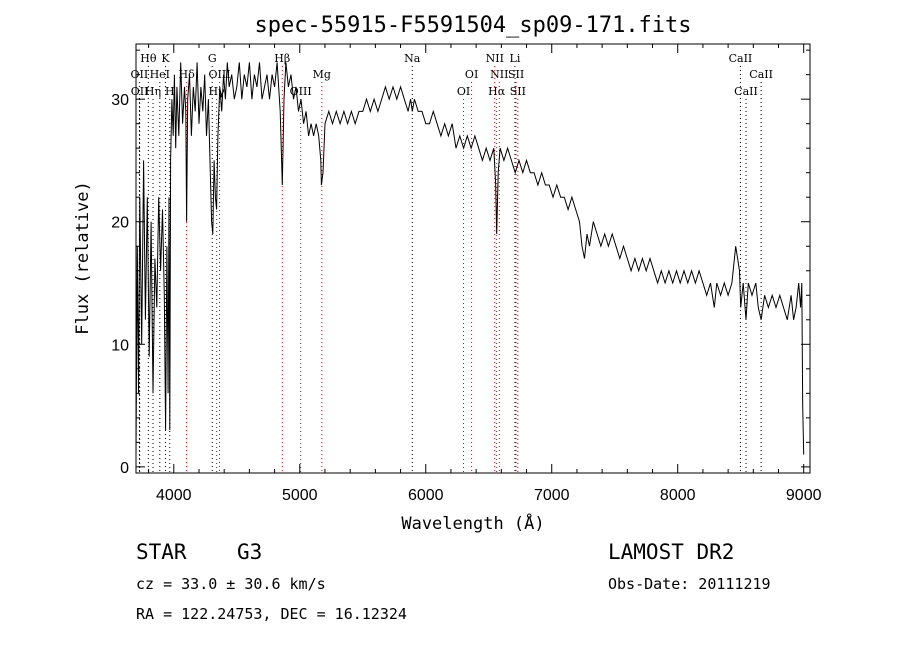 This screenshot has height=650, width=900. What do you see at coordinates (271, 614) in the screenshot?
I see `coordinates: RA = 122.24753, DEC = 16.12324` at bounding box center [271, 614].